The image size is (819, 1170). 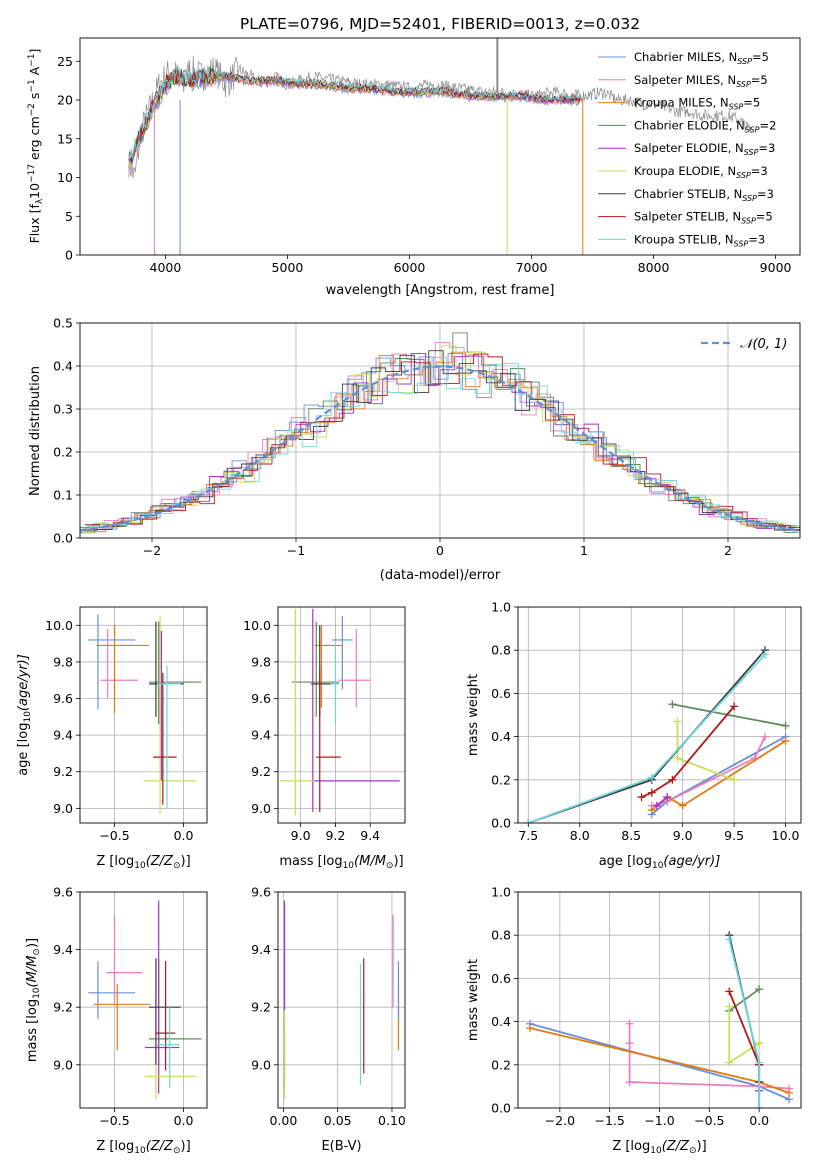 I want to click on legend-entry: Kroupa ELODIE, NSSP=3, so click(x=701, y=172).